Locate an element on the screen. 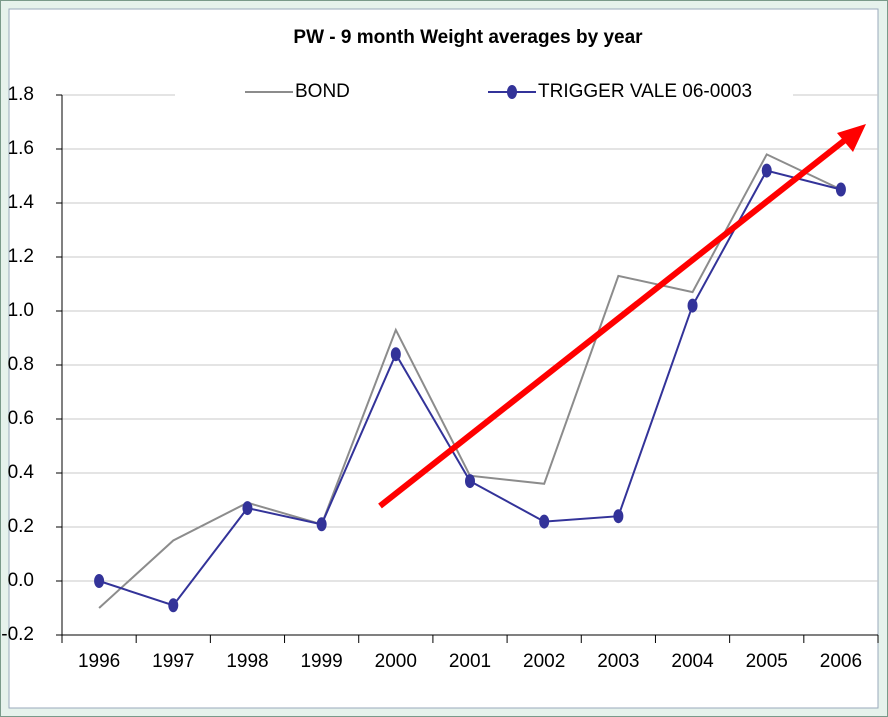  chart-title: PW - 9 month Weight averages by year is located at coordinates (468, 37).